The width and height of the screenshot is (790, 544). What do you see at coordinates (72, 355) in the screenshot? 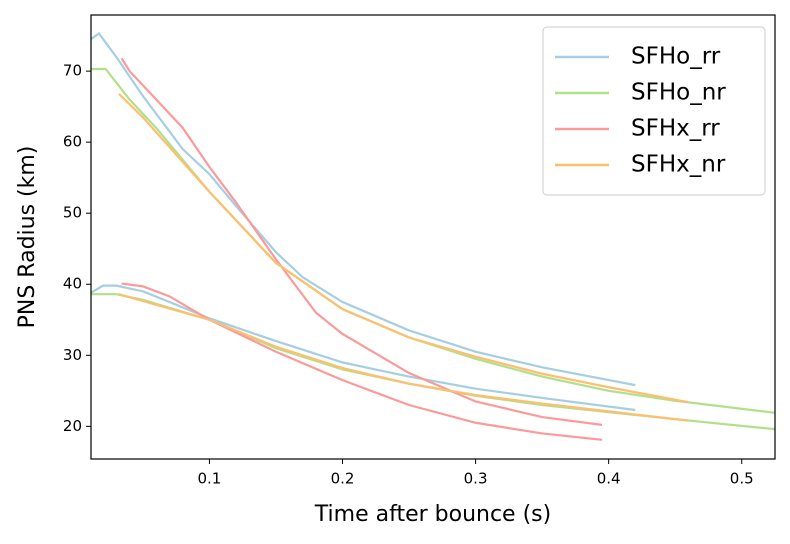
I see `y-tick-label: 30` at bounding box center [72, 355].